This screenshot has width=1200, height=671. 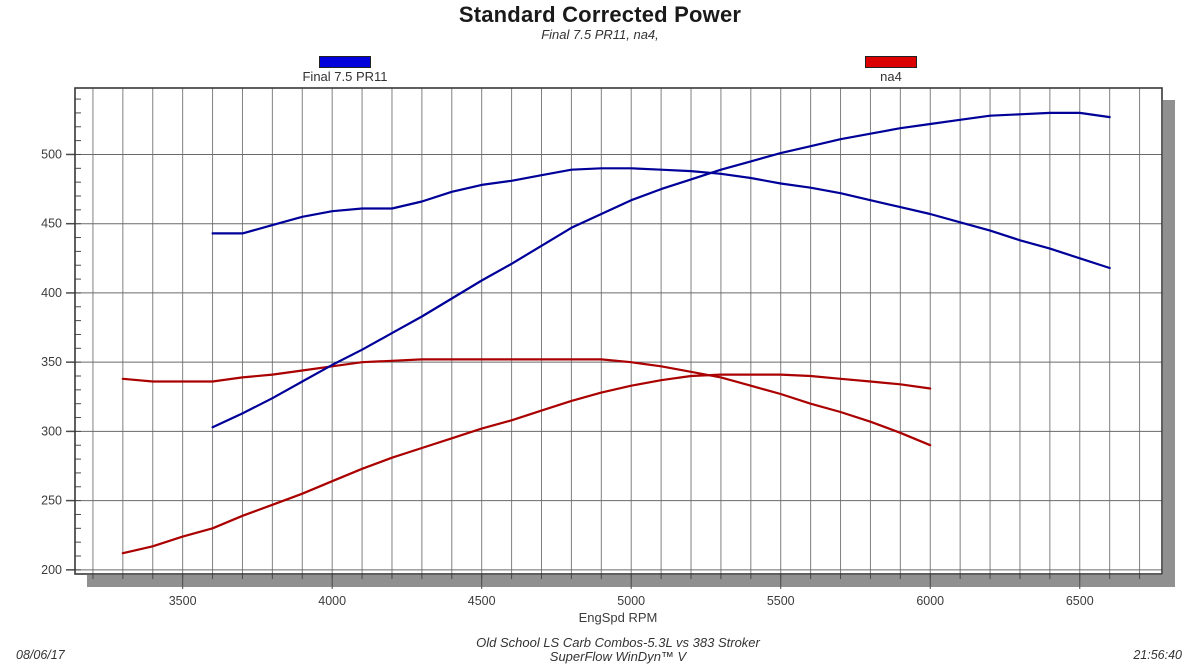 I want to click on y-tick-label: 300, so click(x=51, y=431).